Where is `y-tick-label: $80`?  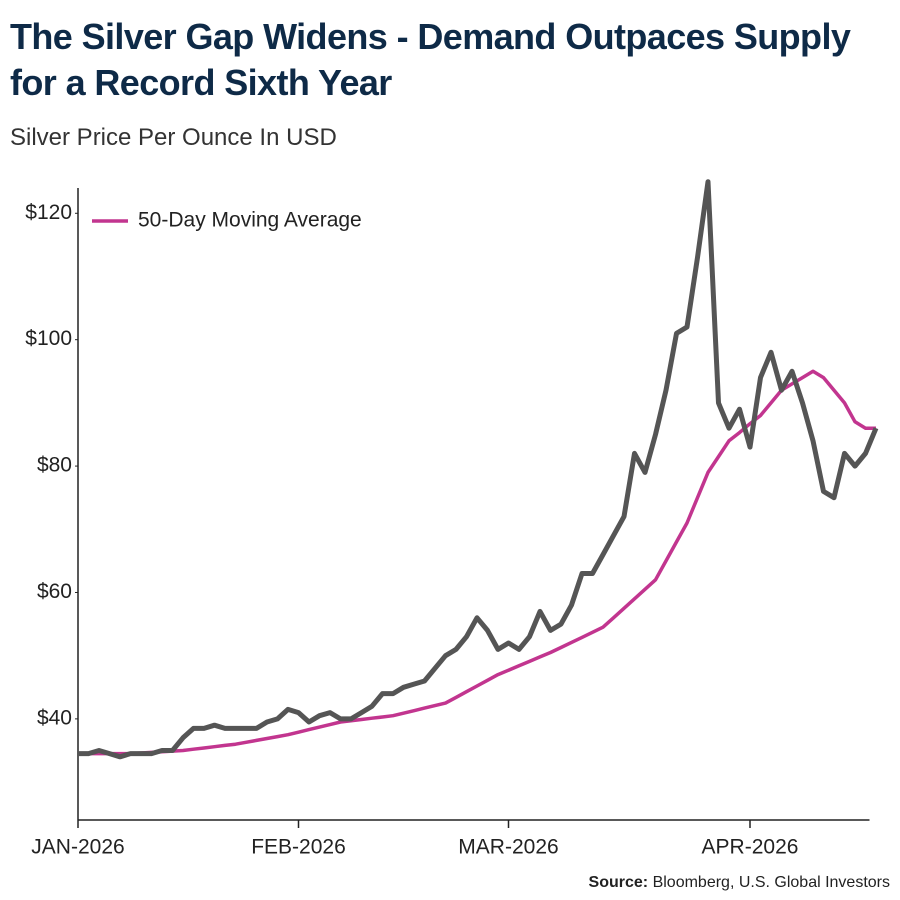 y-tick-label: $80 is located at coordinates (54, 465).